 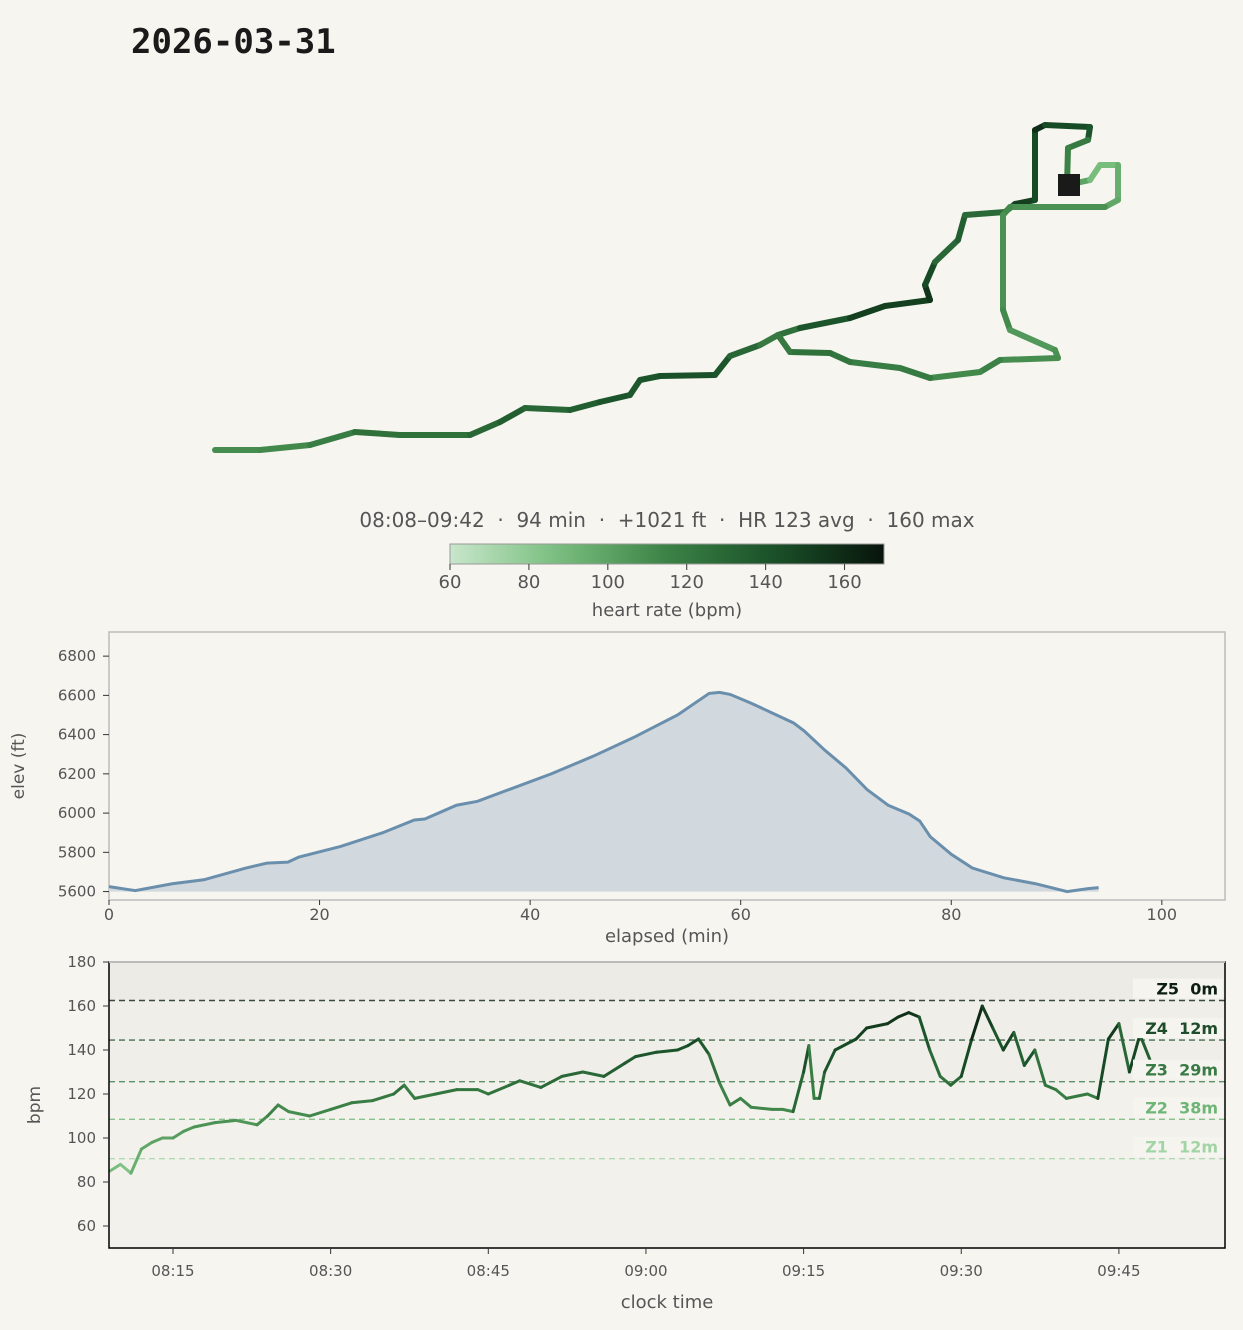 I want to click on y-tick-label: 160, so click(x=81, y=1006).